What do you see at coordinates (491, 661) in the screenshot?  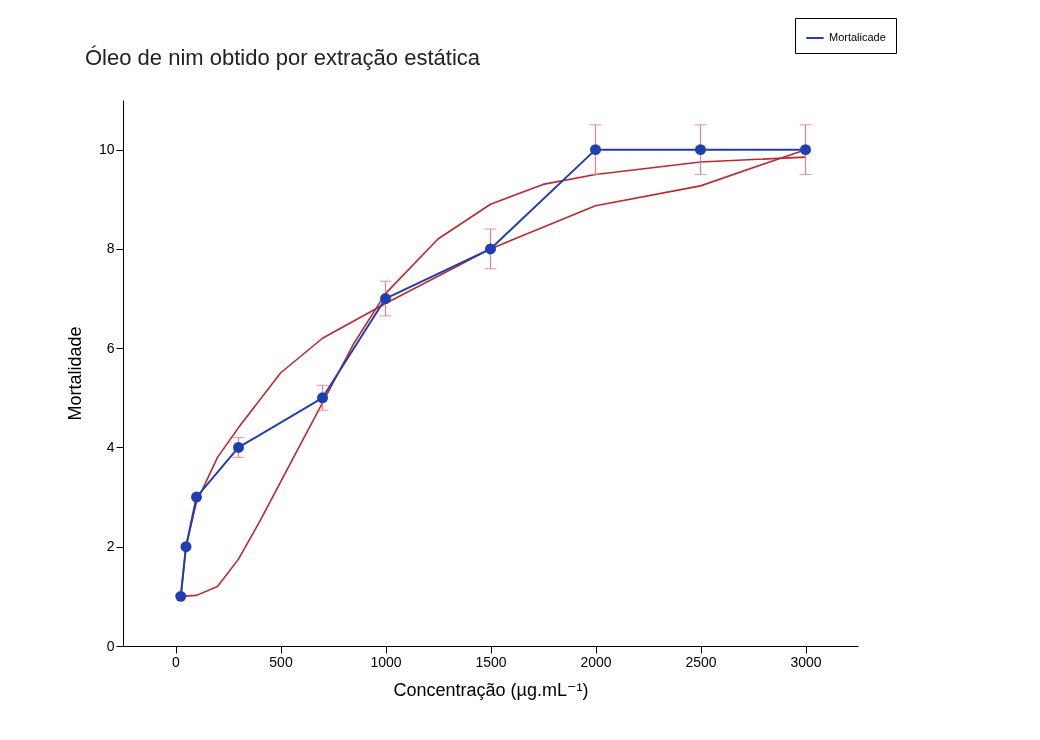 I see `x-tick-label: 1500` at bounding box center [491, 661].